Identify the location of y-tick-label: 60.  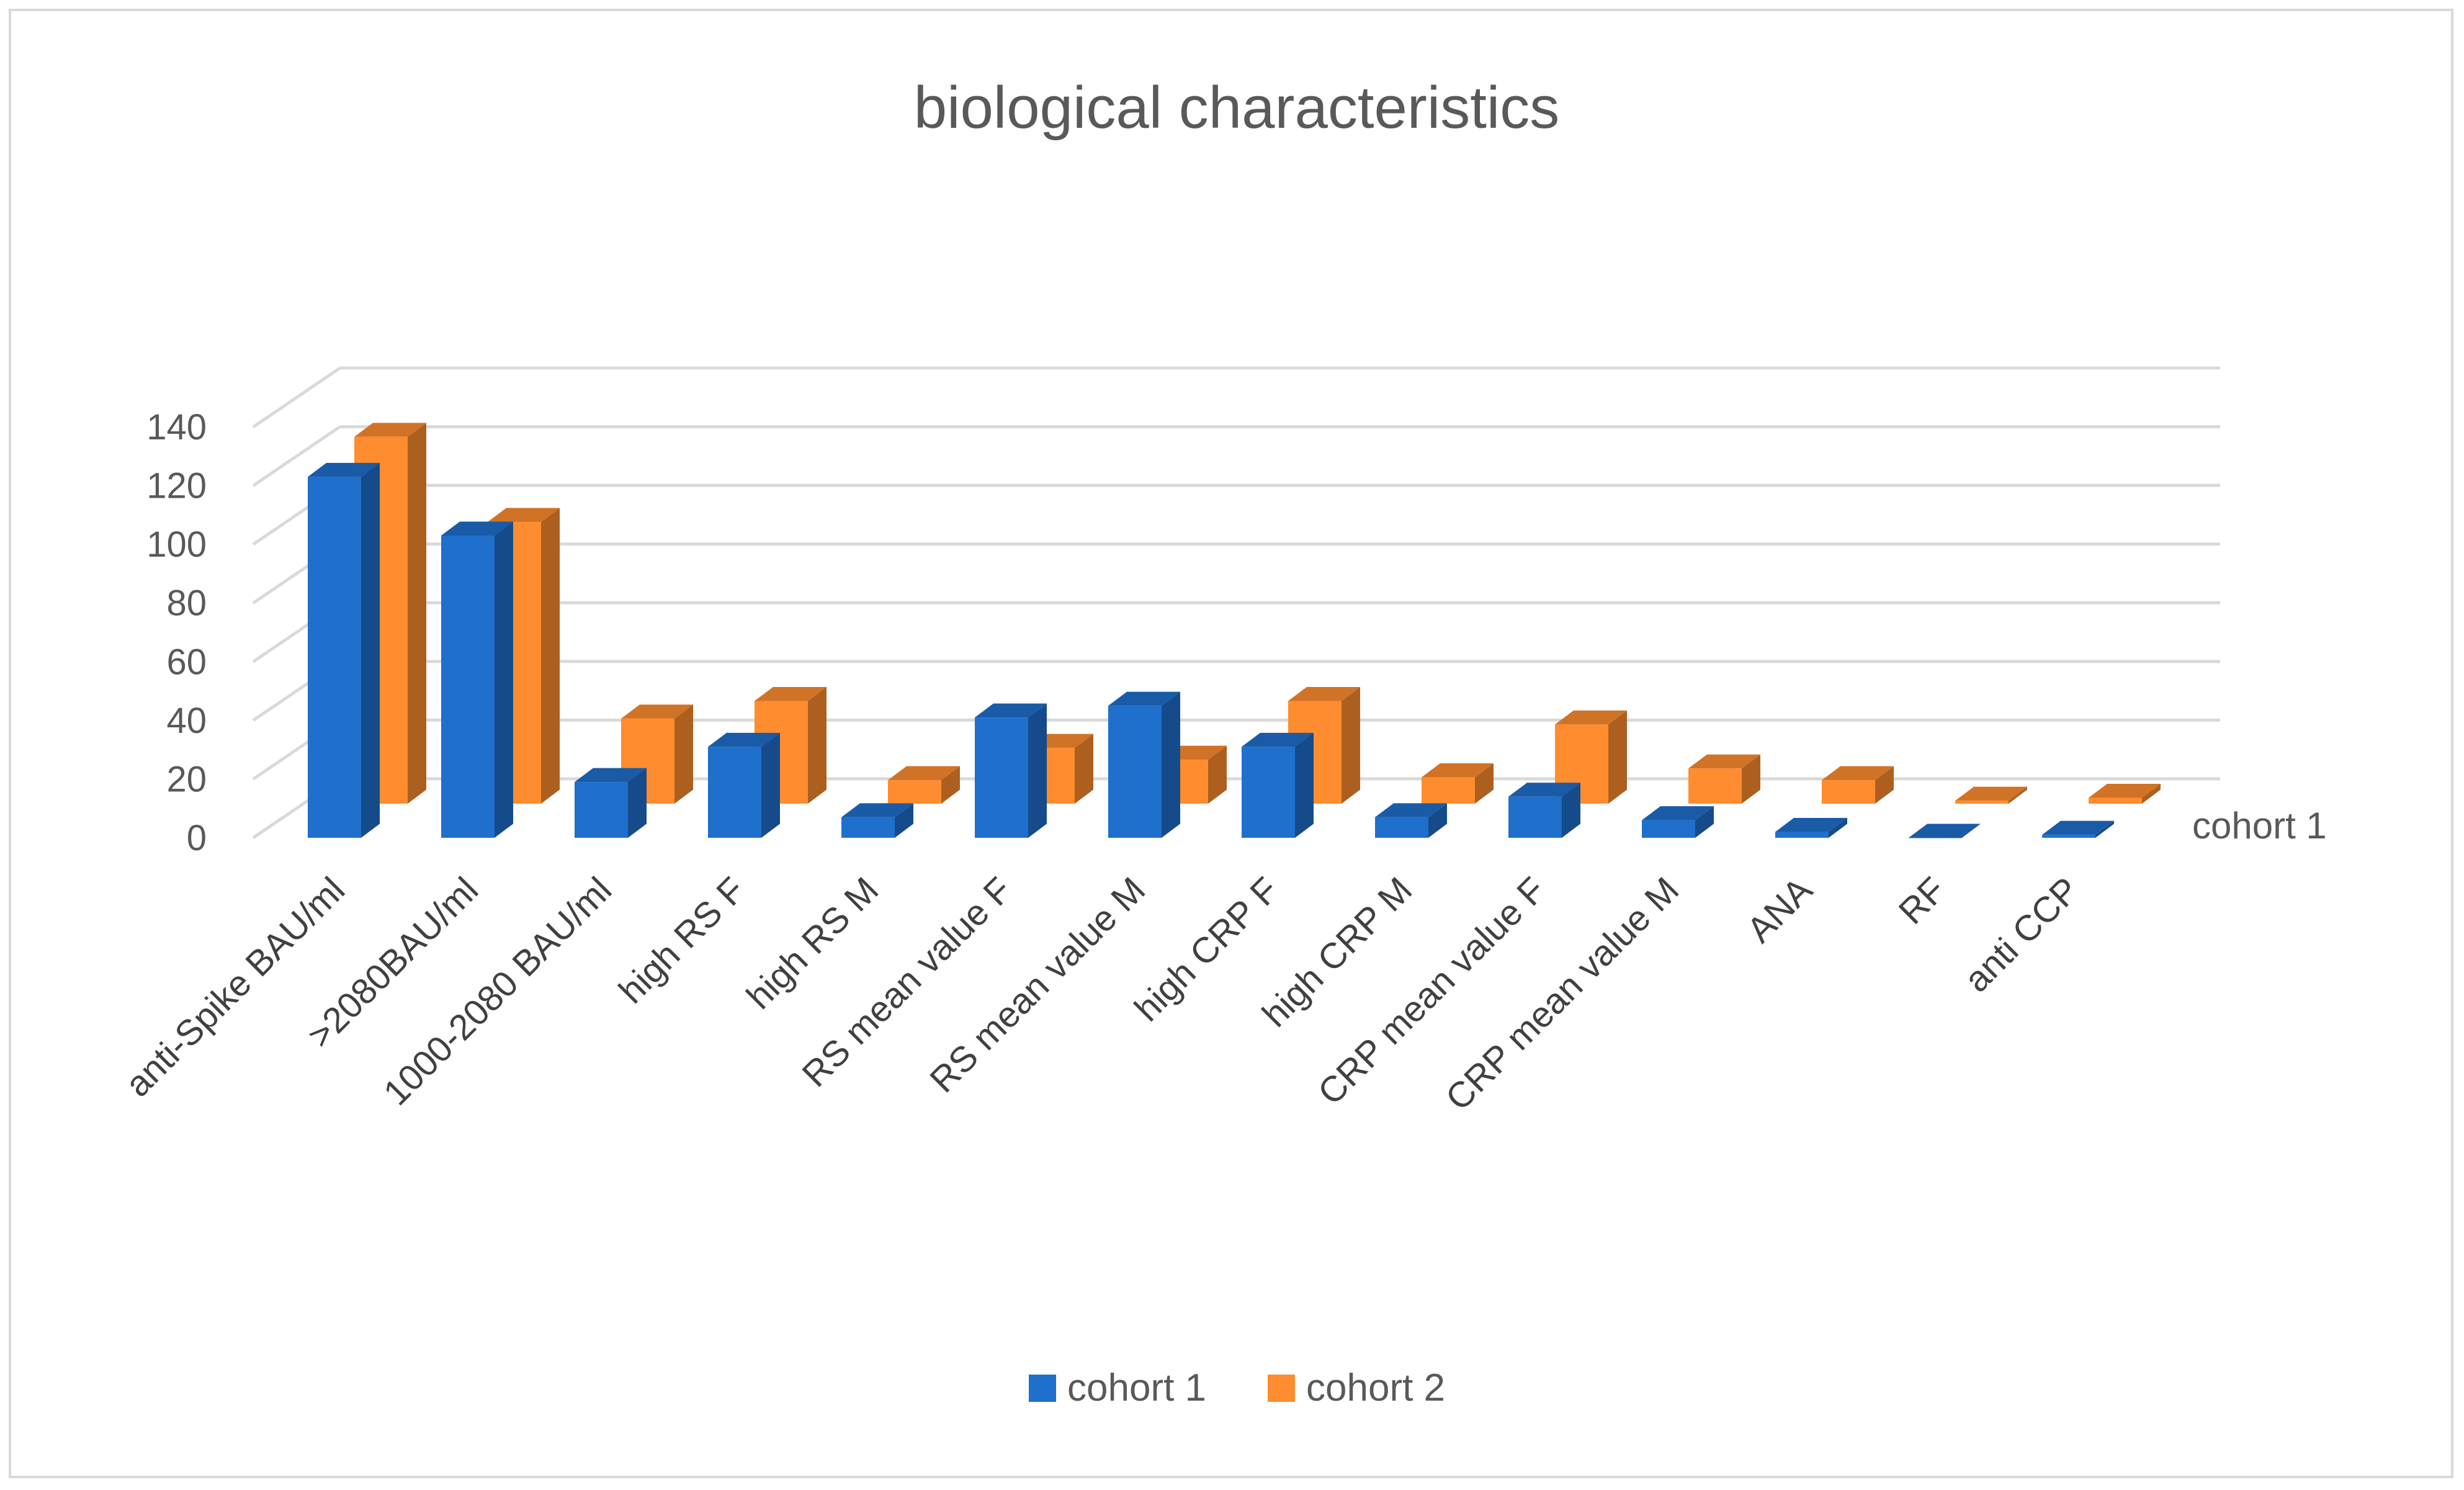
(186, 662).